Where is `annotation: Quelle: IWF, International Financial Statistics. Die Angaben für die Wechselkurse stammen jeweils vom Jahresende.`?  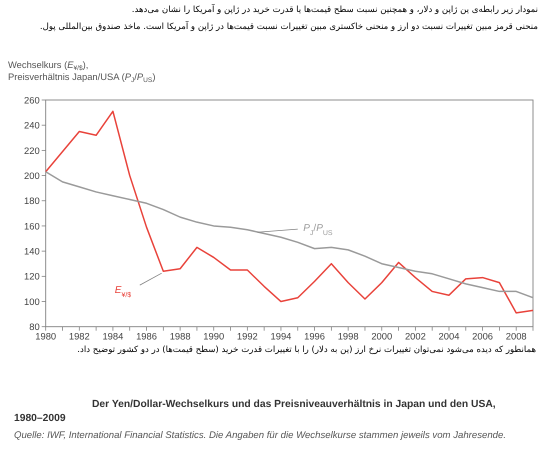 annotation: Quelle: IWF, International Financial Statistics. Die Angaben für die Wechselkurse stammen jeweils vom Jahresende. is located at coordinates (260, 435).